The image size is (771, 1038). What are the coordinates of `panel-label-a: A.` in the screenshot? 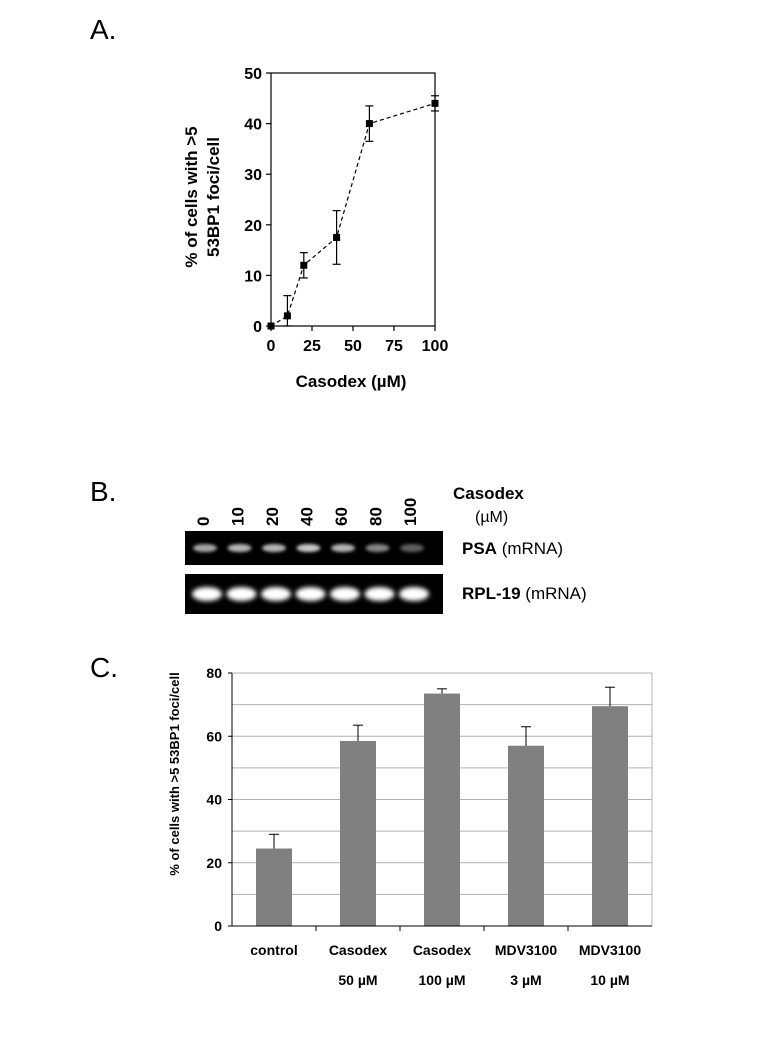 It's located at (103, 29).